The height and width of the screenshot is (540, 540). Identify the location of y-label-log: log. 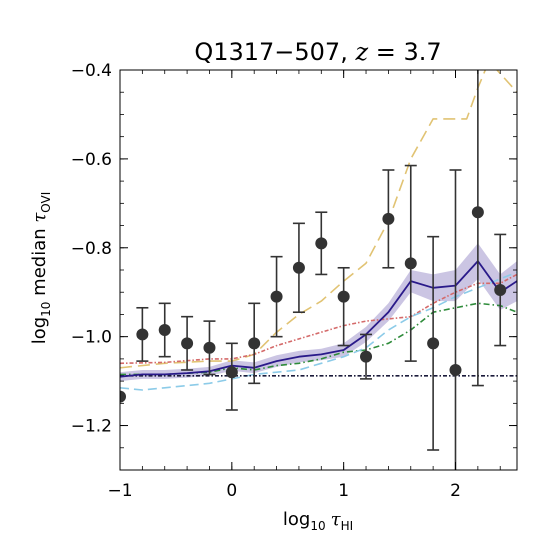
(39, 330).